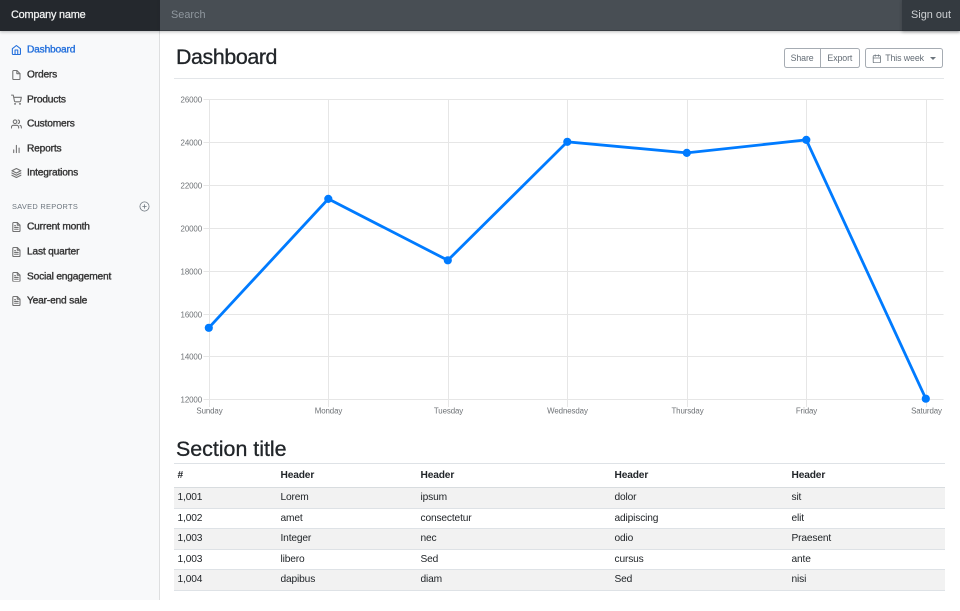  I want to click on svg-text: Monday, so click(329, 410).